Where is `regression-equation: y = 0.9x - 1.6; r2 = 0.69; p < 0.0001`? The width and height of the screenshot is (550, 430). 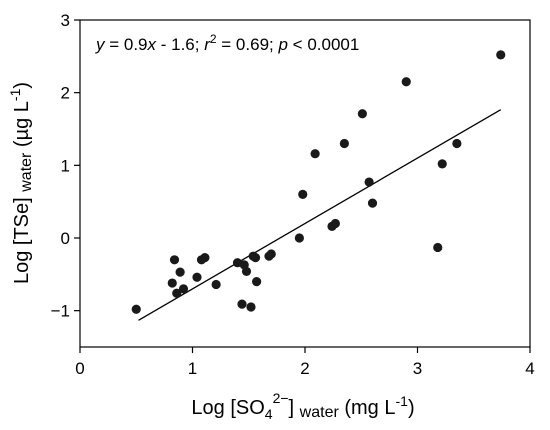
regression-equation: y = 0.9x - 1.6; r2 = 0.69; p < 0.0001 is located at coordinates (227, 43).